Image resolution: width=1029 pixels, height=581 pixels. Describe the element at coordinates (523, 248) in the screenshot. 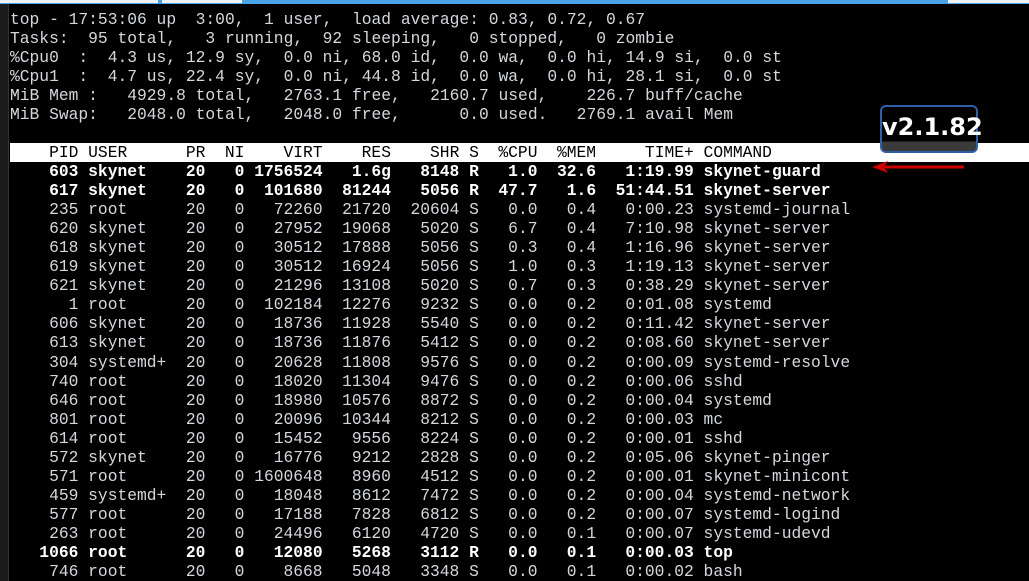

I see `cell-cpu: 0.3` at that location.